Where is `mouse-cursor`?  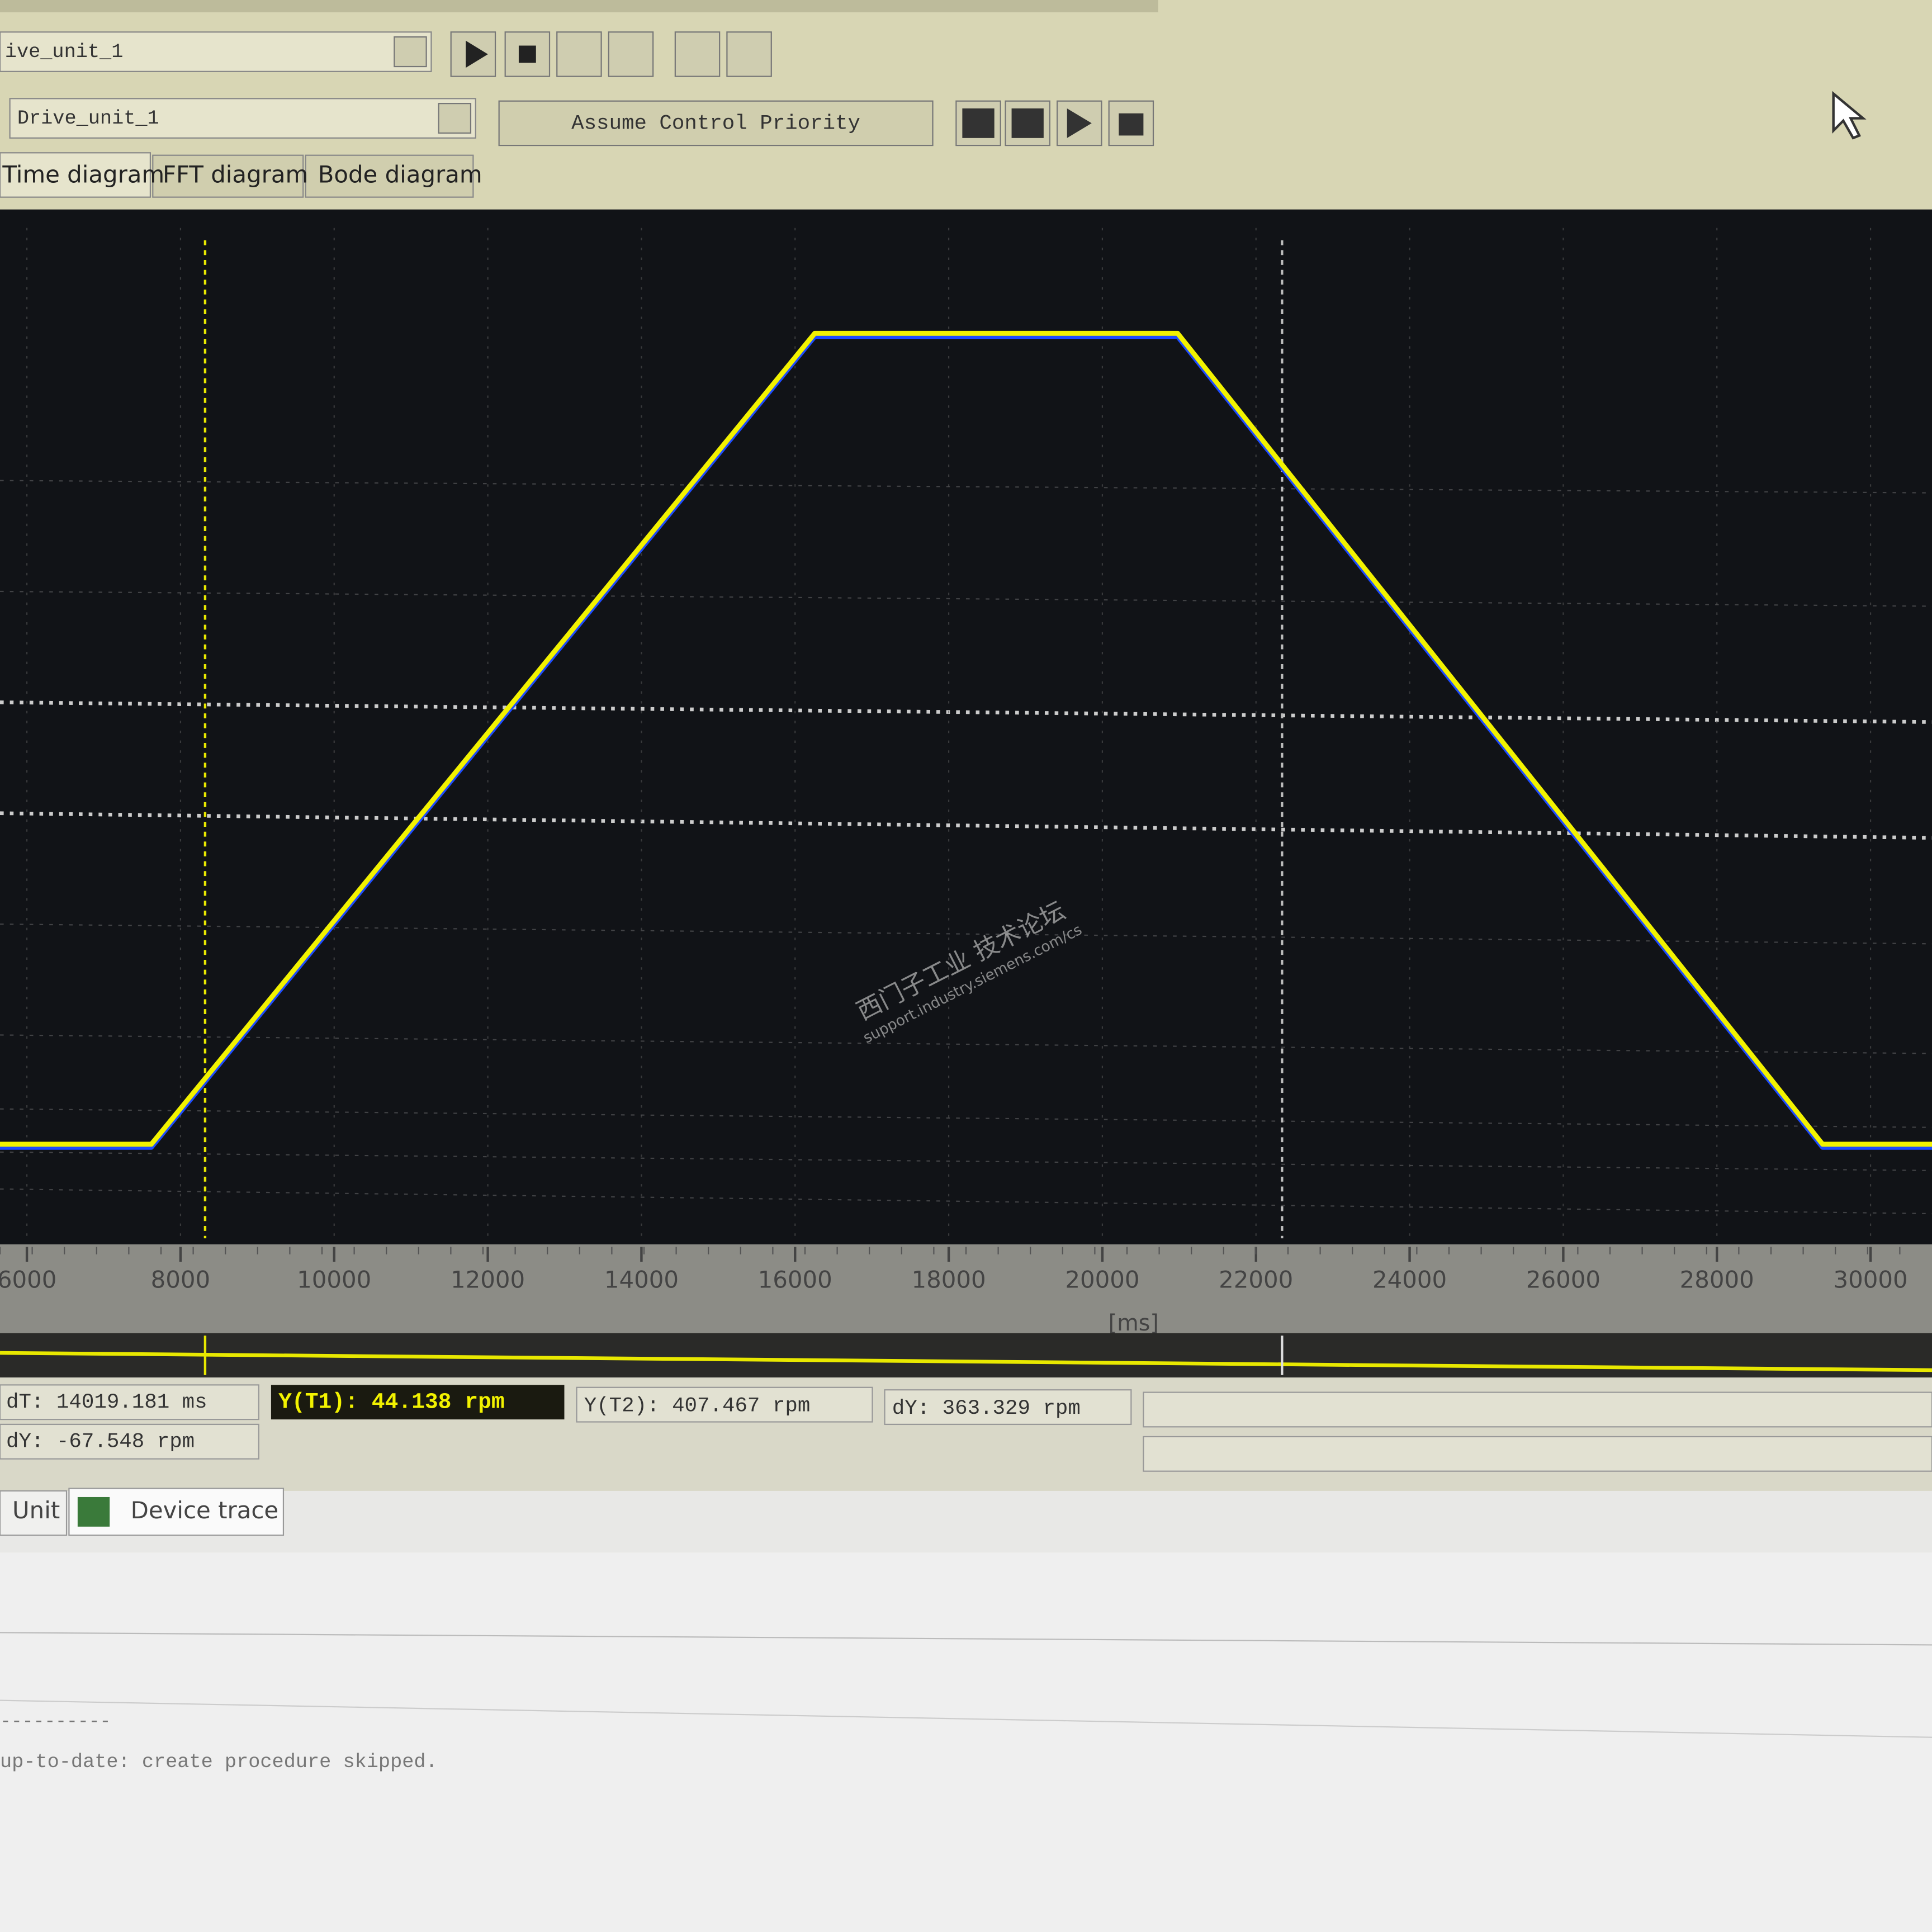
mouse-cursor is located at coordinates (1849, 115).